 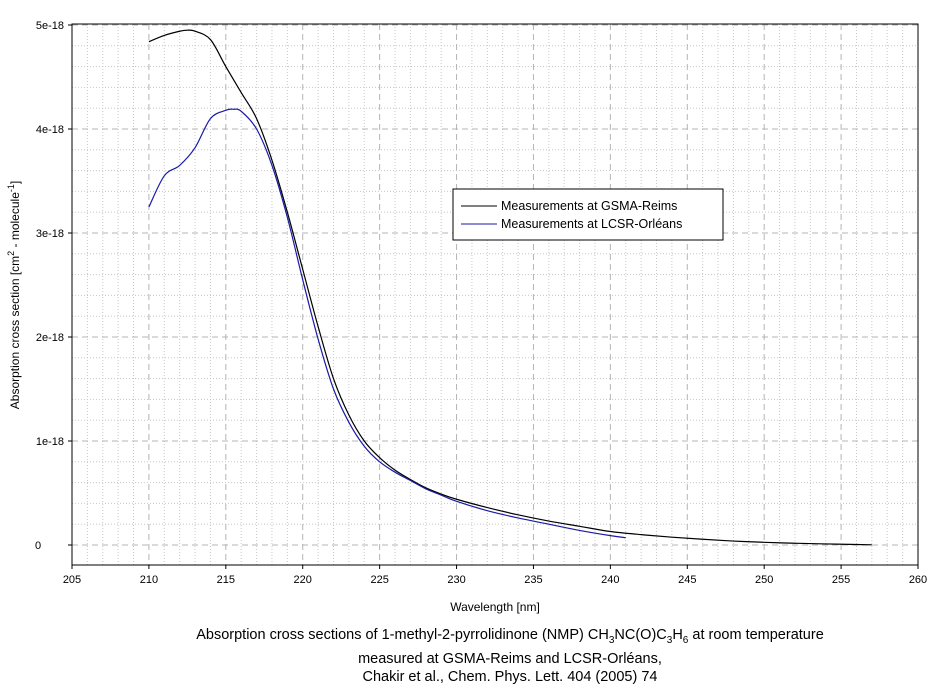 I want to click on x-tick-label: 245, so click(x=687, y=580).